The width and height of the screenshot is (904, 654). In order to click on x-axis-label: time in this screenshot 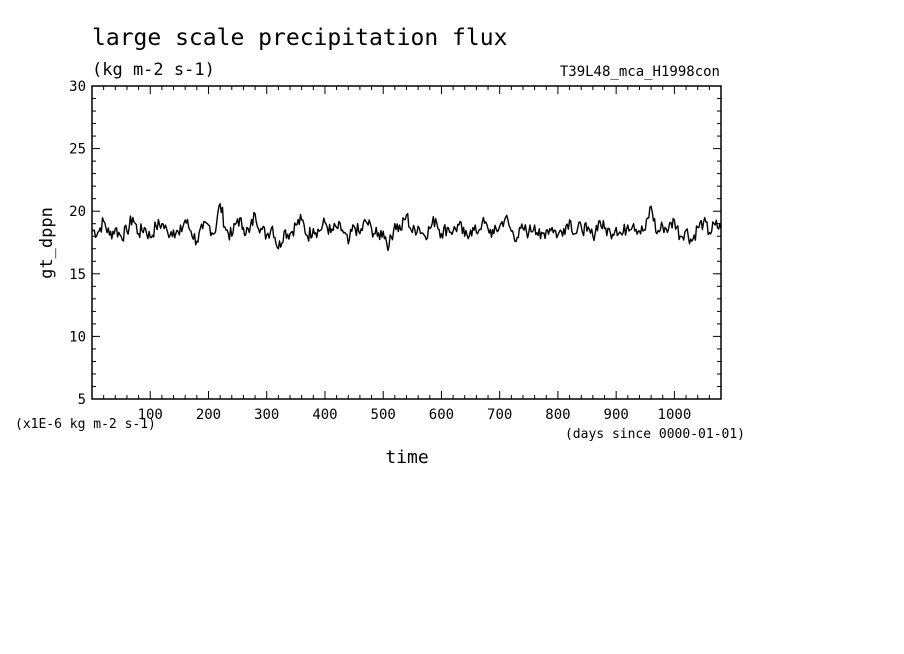, I will do `click(406, 457)`.